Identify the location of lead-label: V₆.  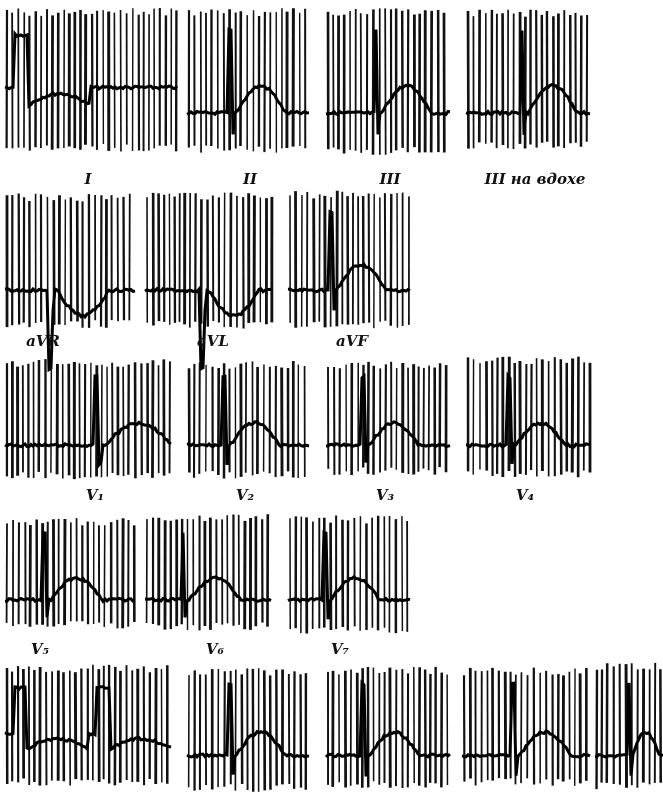
(215, 649).